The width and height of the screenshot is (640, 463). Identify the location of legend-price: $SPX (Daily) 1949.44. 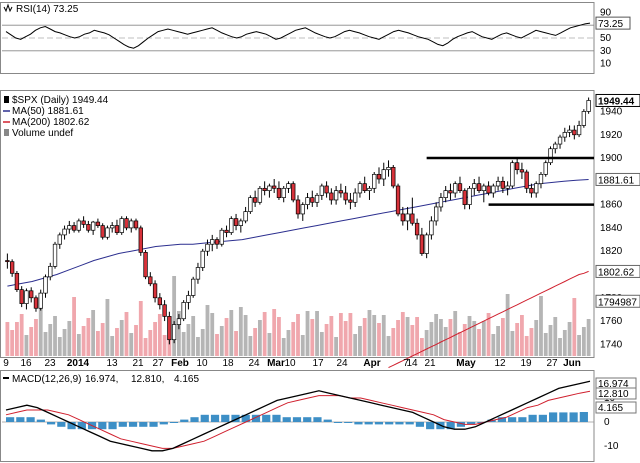
(60, 100).